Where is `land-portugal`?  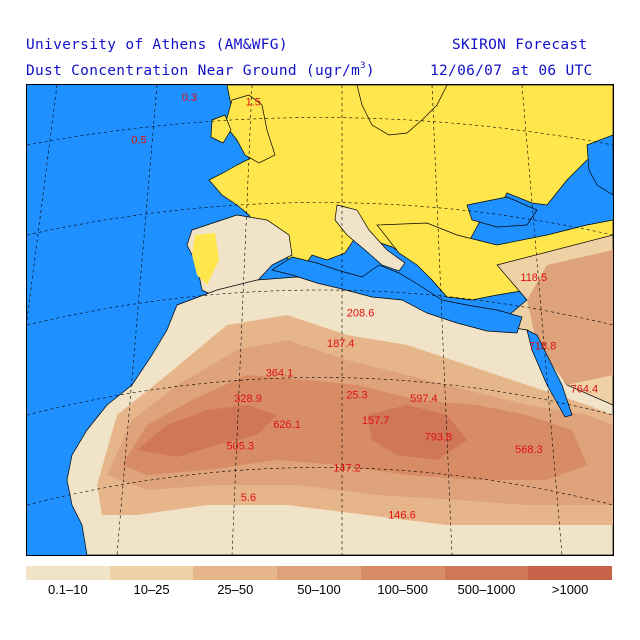
land-portugal is located at coordinates (205, 259).